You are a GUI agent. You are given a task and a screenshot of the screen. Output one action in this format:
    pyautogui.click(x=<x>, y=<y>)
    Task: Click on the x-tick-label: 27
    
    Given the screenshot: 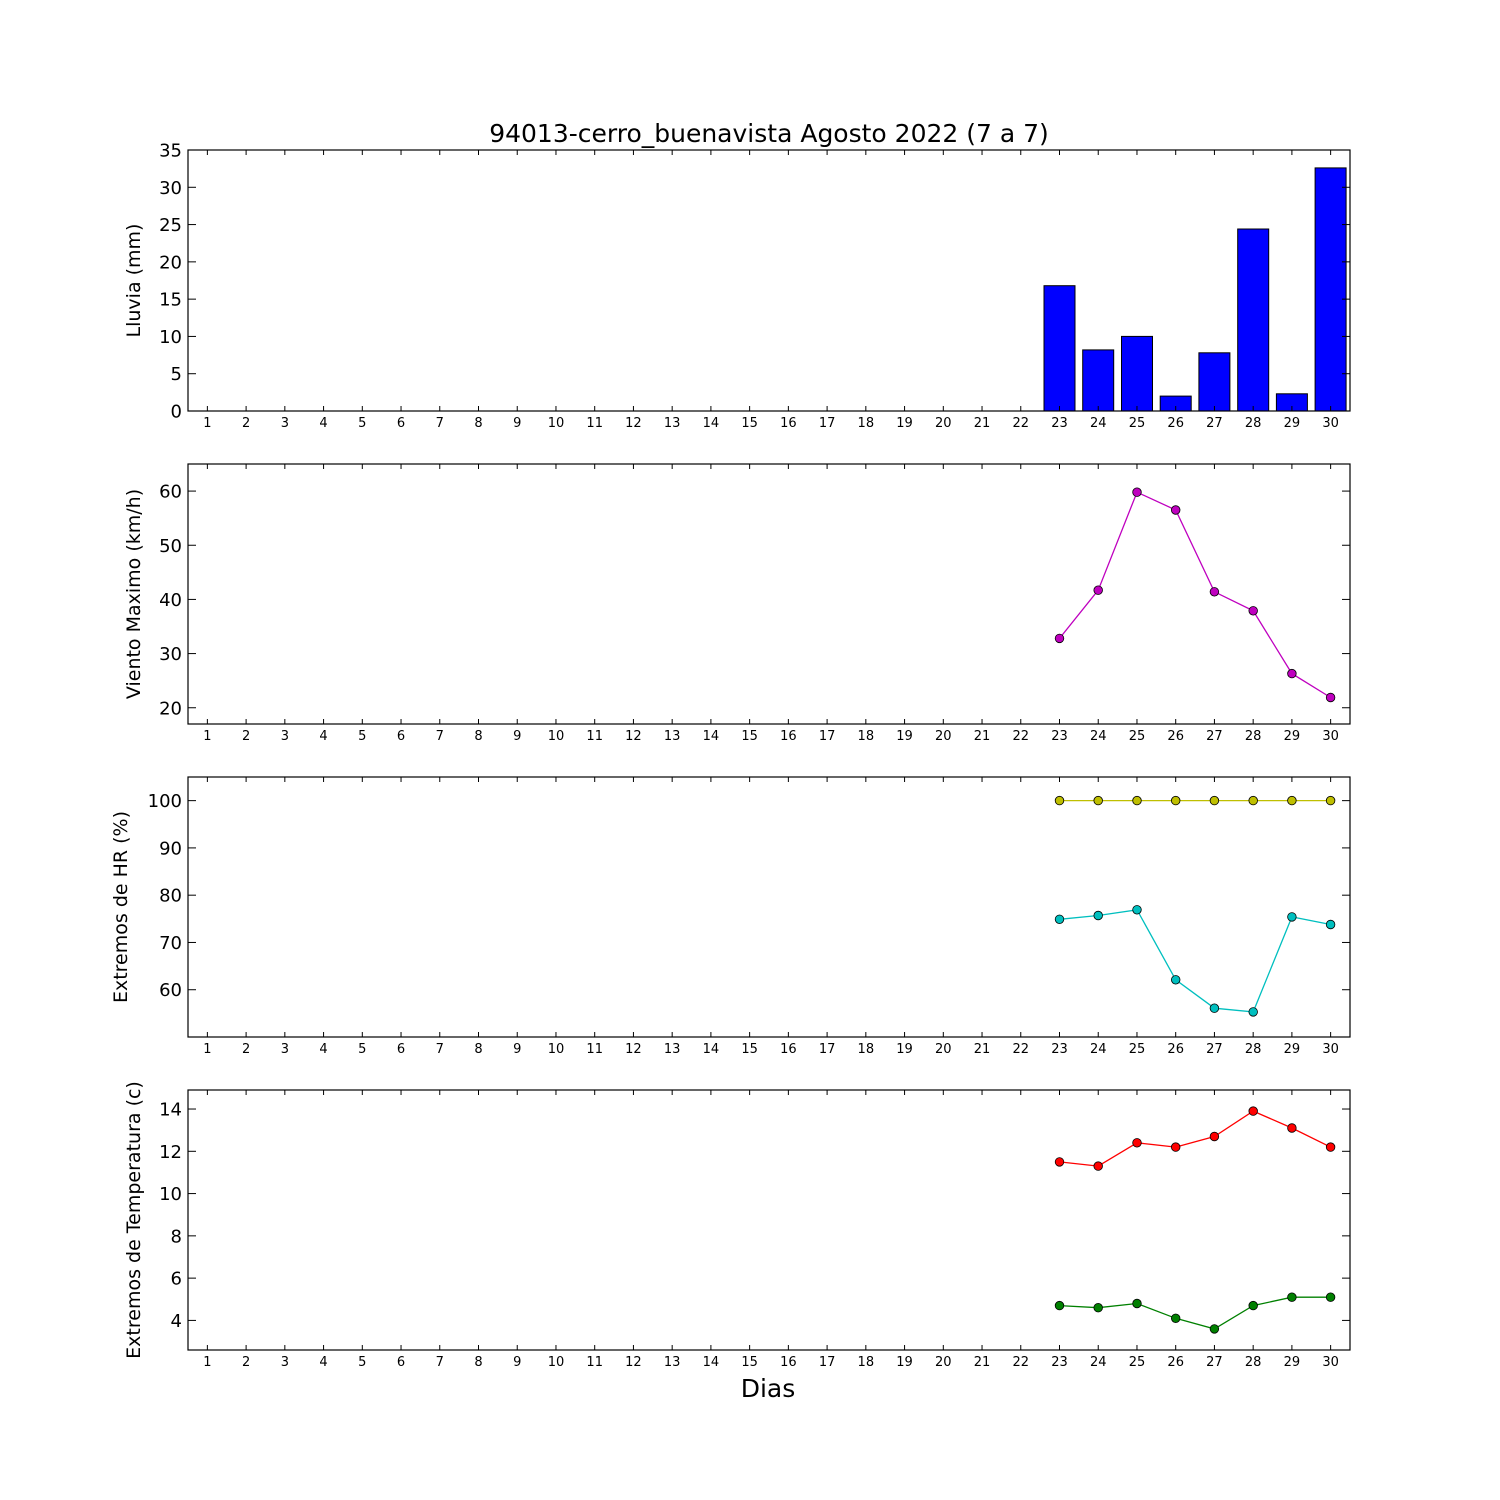 What is the action you would take?
    pyautogui.click(x=1214, y=423)
    